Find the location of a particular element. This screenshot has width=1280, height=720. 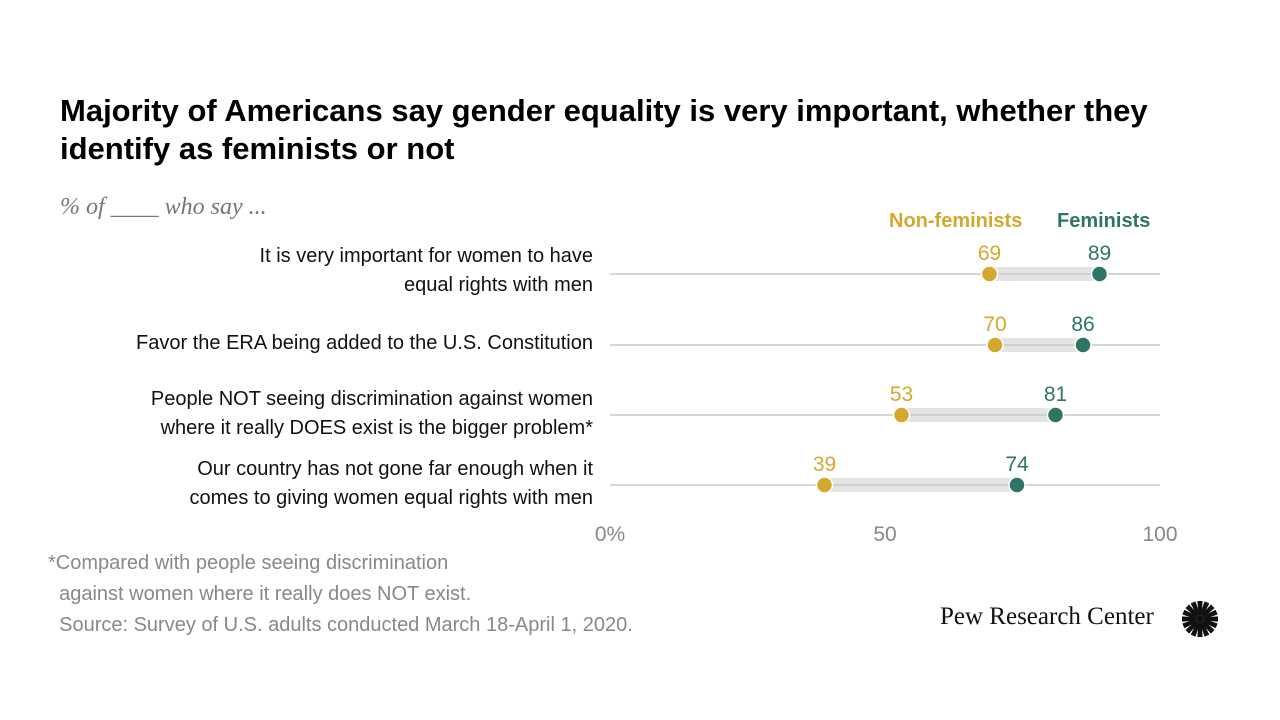

data-label: 74 is located at coordinates (1017, 464).